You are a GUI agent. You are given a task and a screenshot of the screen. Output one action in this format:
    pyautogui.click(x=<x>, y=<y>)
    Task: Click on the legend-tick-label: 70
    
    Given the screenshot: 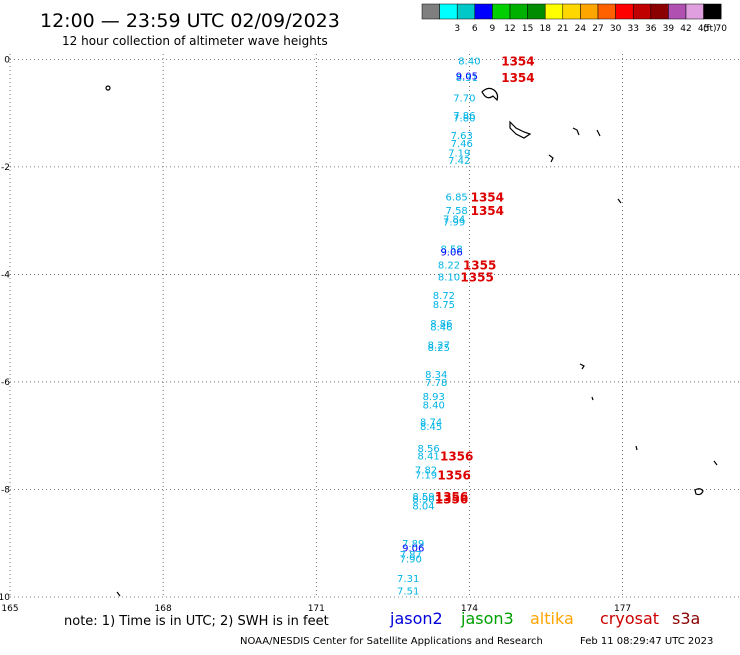 What is the action you would take?
    pyautogui.click(x=721, y=29)
    